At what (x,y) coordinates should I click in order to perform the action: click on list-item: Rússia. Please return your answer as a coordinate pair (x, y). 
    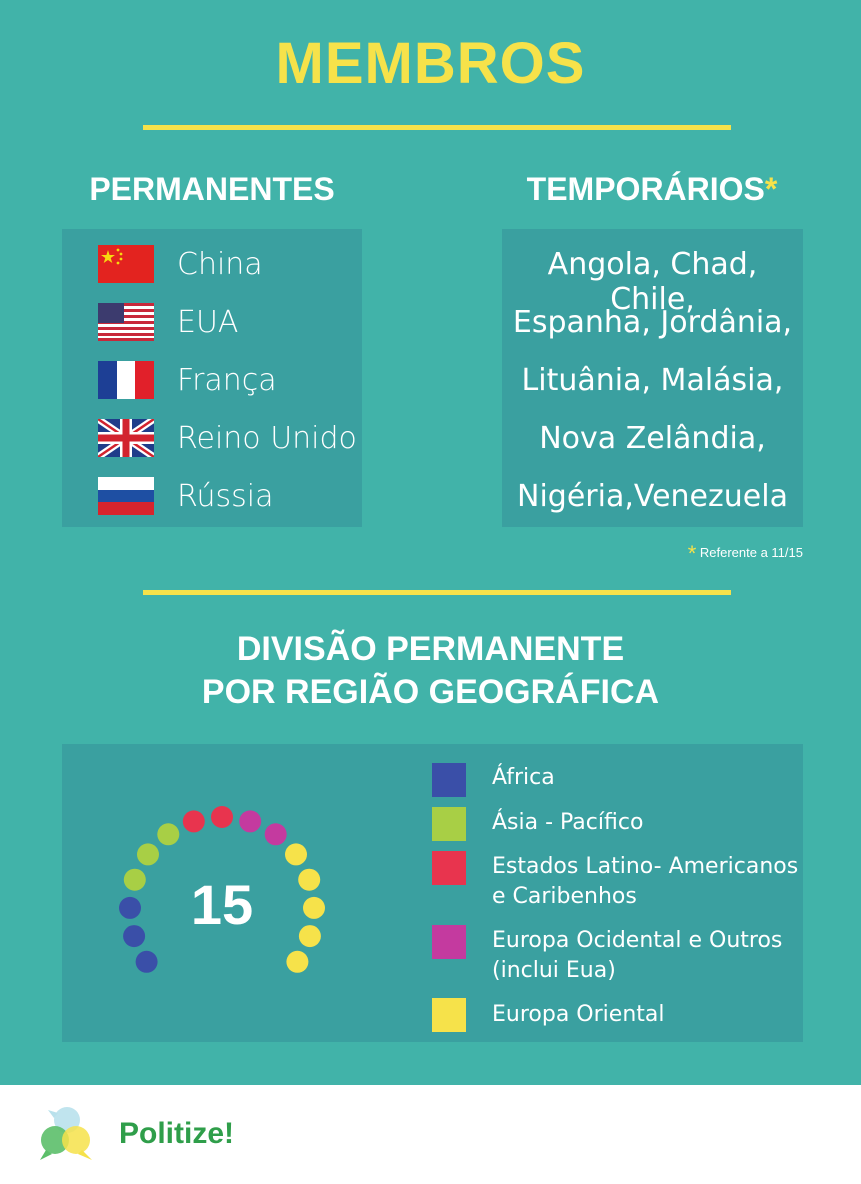
    Looking at the image, I should click on (212, 496).